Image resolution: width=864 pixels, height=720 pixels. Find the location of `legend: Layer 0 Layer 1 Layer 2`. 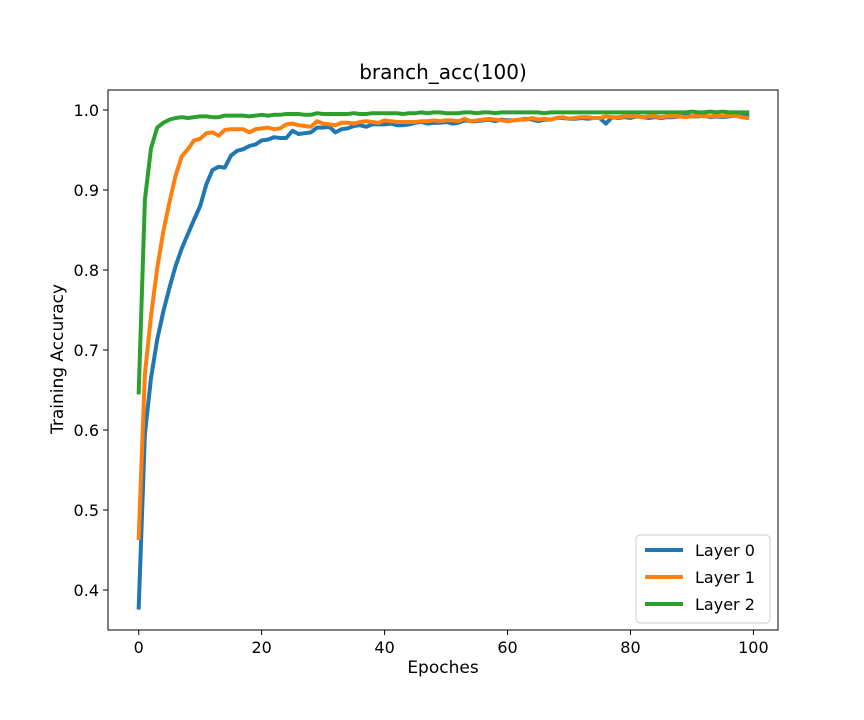

legend: Layer 0 Layer 1 Layer 2 is located at coordinates (703, 579).